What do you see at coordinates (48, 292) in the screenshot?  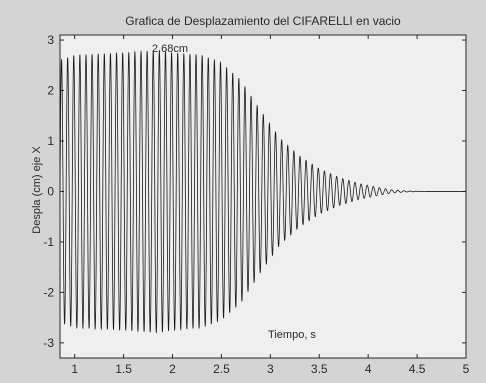 I see `y-tick-label: -2` at bounding box center [48, 292].